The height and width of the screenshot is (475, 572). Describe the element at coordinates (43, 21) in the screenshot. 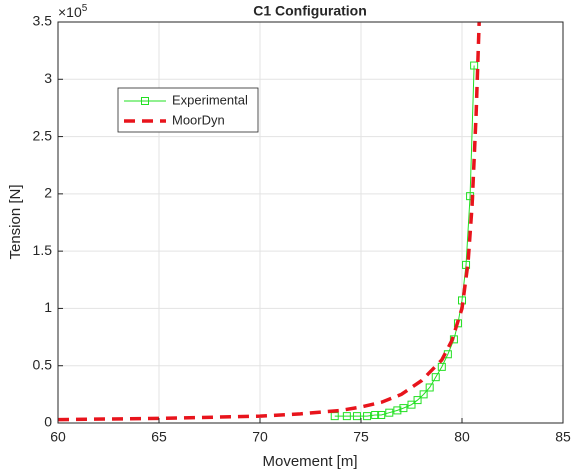

I see `y-tick-label: 3.5` at that location.